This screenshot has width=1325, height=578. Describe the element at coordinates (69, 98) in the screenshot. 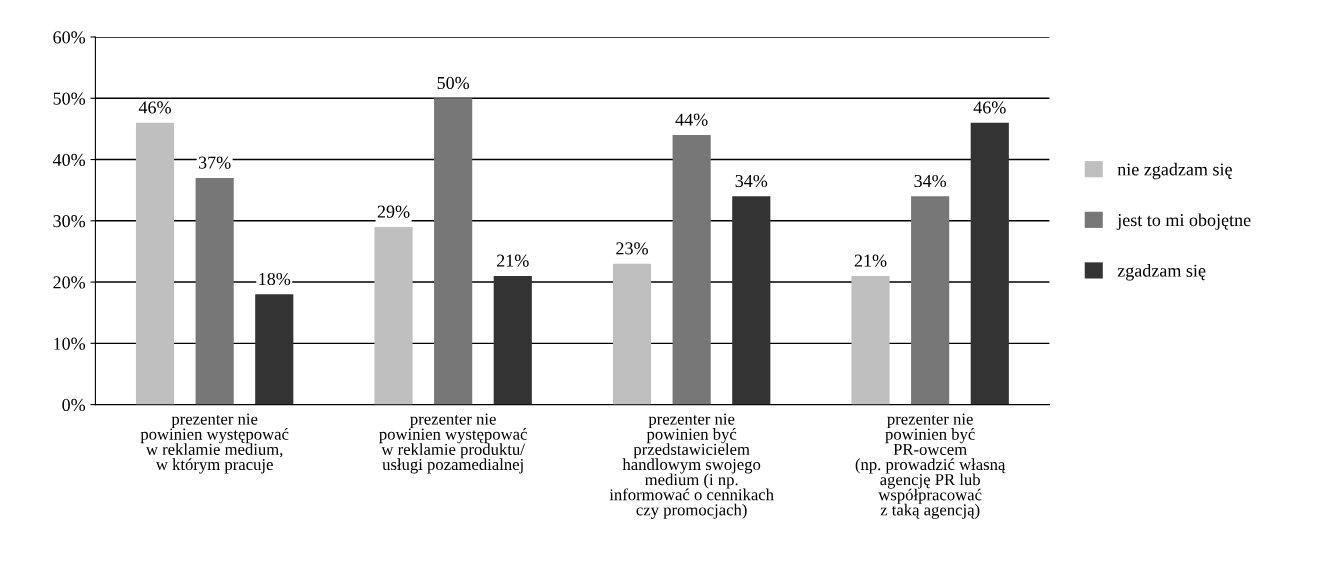

I see `y-tick-label: 50%` at that location.